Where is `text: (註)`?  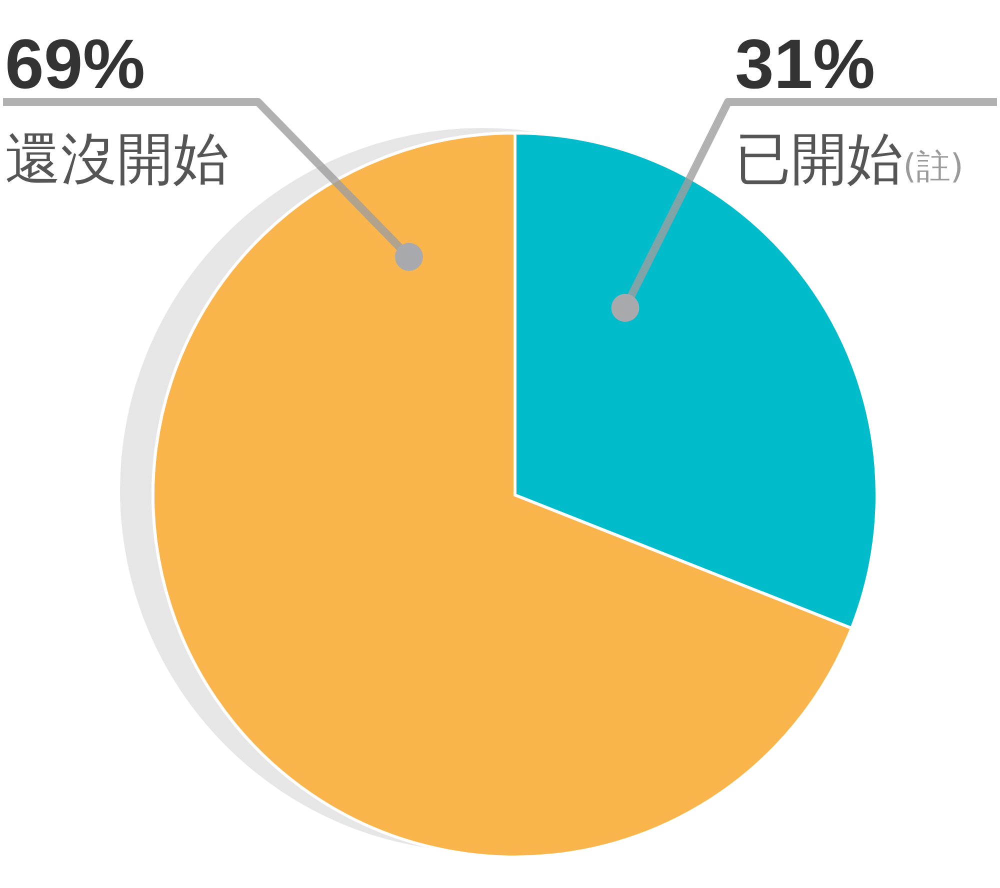 text: (註) is located at coordinates (933, 167).